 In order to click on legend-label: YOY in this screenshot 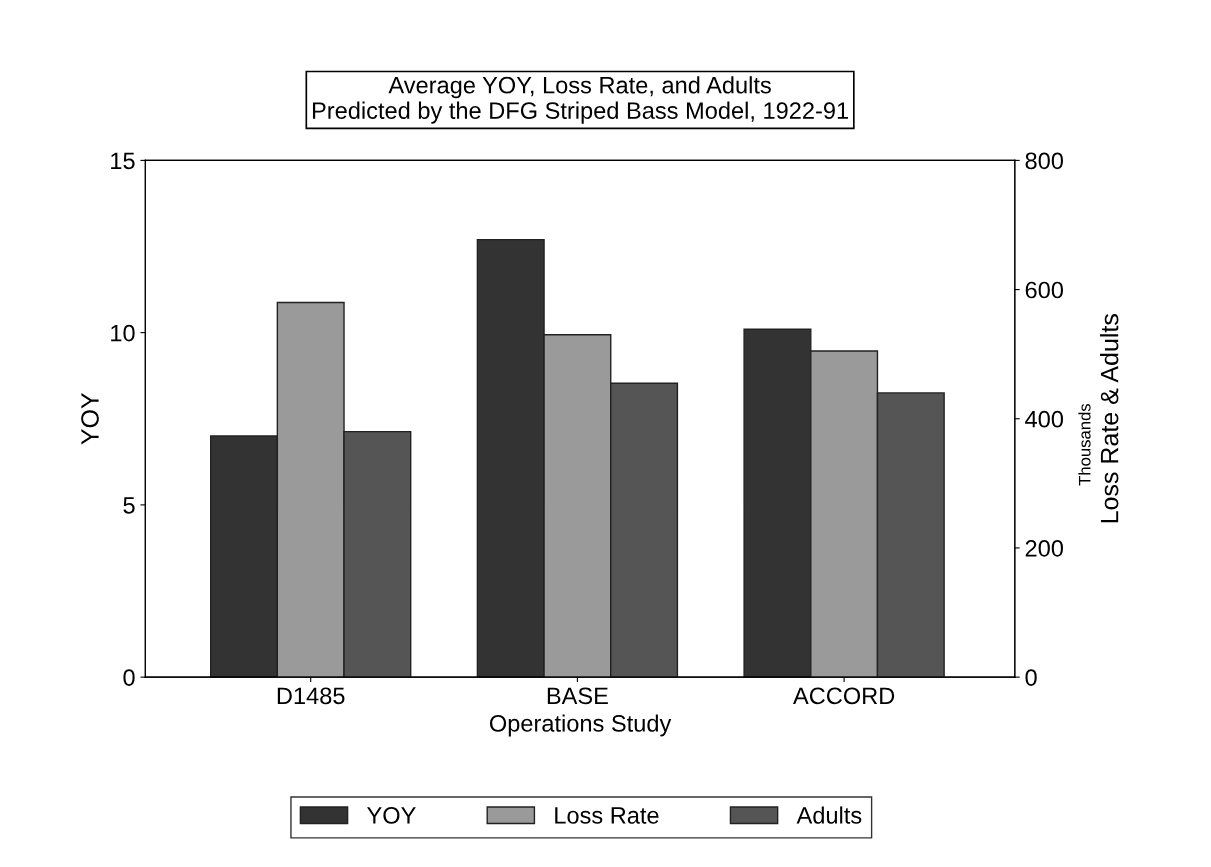, I will do `click(391, 815)`.